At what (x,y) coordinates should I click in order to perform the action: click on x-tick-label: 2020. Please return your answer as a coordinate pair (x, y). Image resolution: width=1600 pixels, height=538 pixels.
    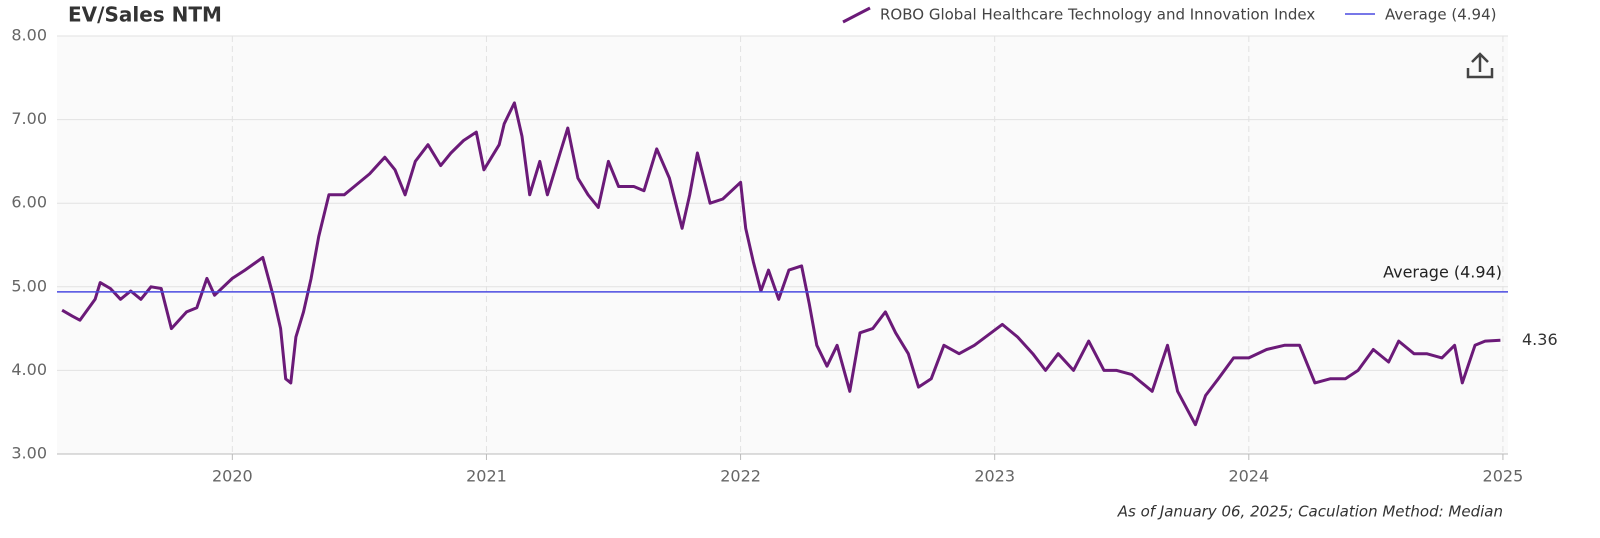
    Looking at the image, I should click on (232, 476).